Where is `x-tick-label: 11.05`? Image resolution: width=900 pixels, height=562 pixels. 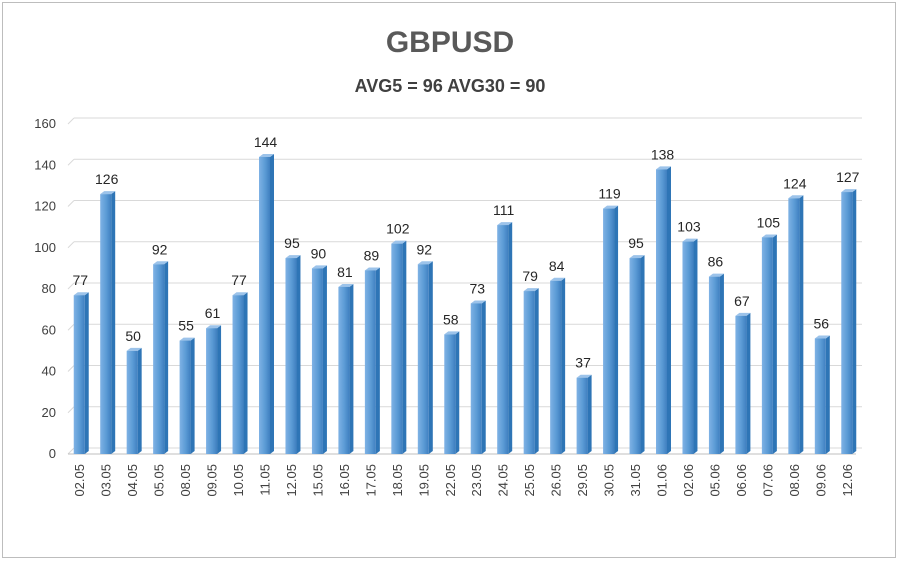
x-tick-label: 11.05 is located at coordinates (265, 480).